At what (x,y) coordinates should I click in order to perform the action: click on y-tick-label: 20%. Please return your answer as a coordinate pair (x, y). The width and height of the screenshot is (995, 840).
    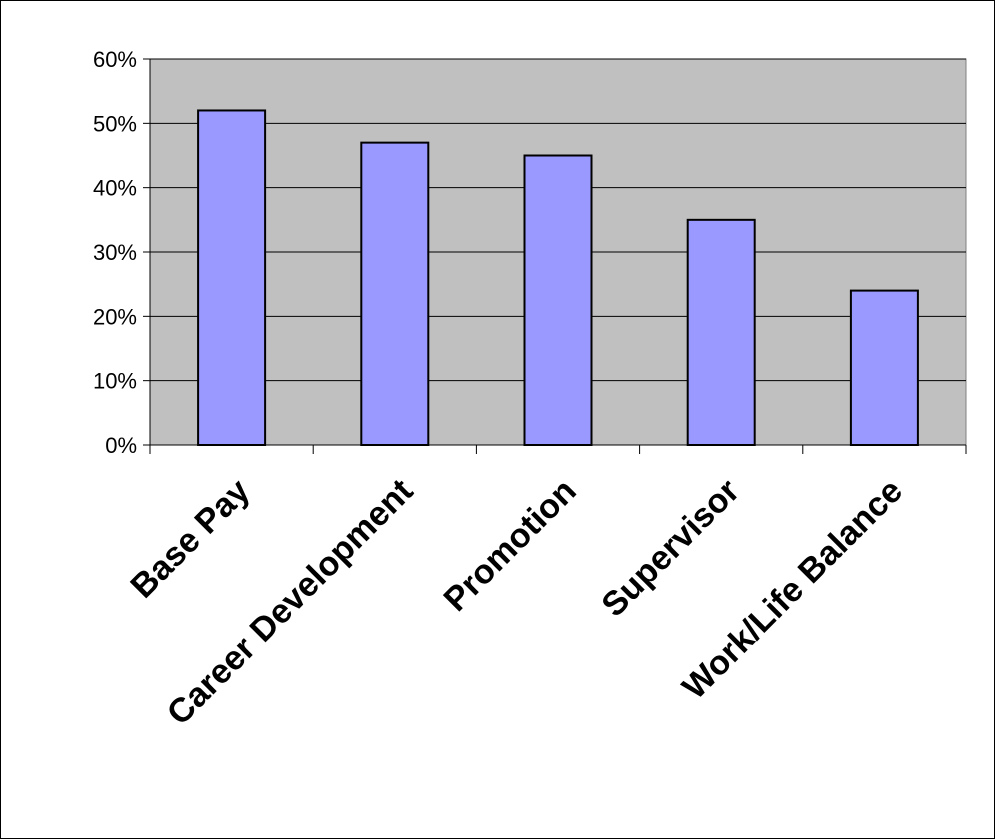
    Looking at the image, I should click on (115, 316).